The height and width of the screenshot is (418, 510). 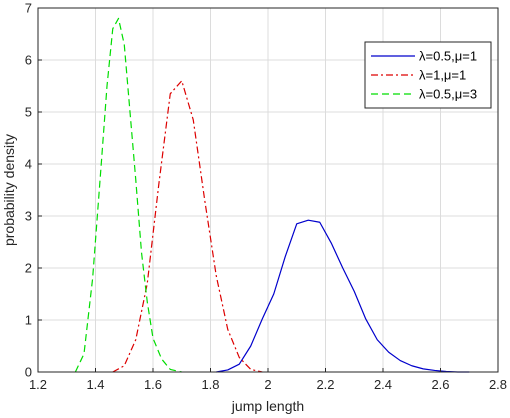 I want to click on legend-label-3: λ=0.5,μ=3, so click(x=448, y=94).